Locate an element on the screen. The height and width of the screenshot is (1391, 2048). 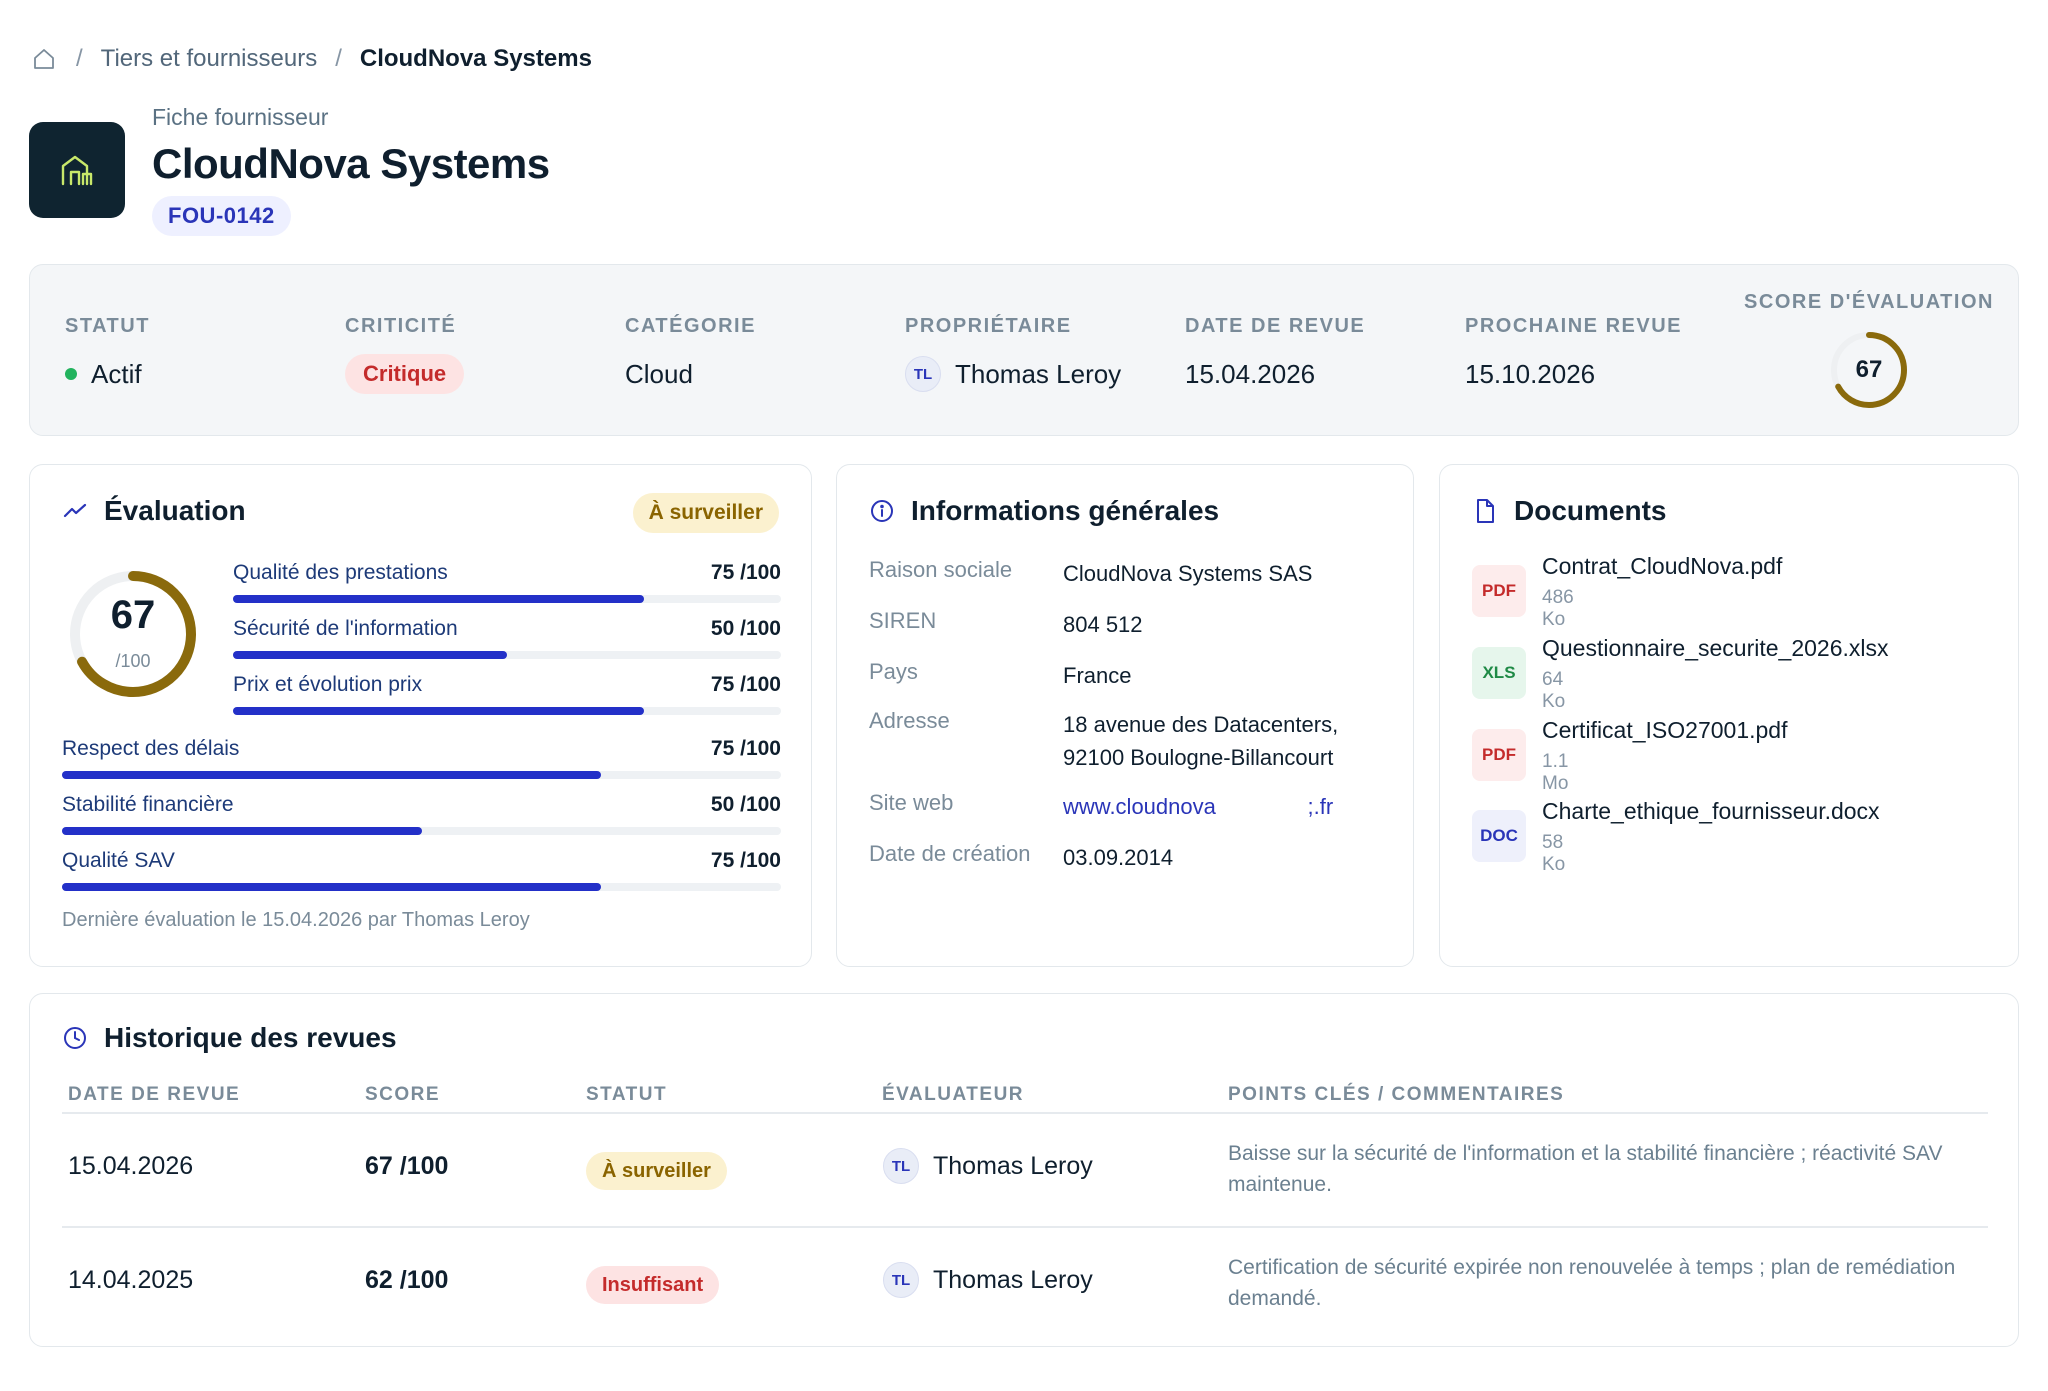
supplier-logo is located at coordinates (77, 170).